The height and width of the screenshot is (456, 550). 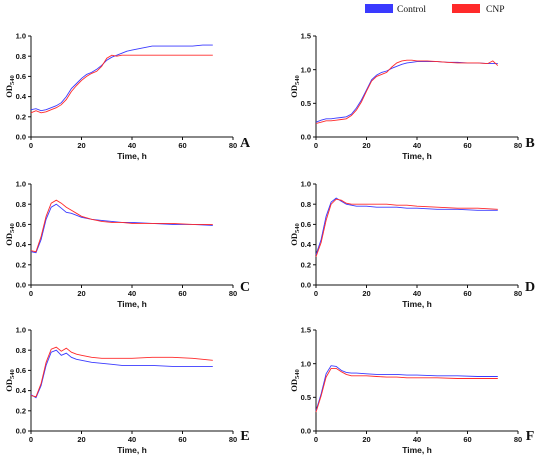 I want to click on panel-letter: D, so click(x=530, y=287).